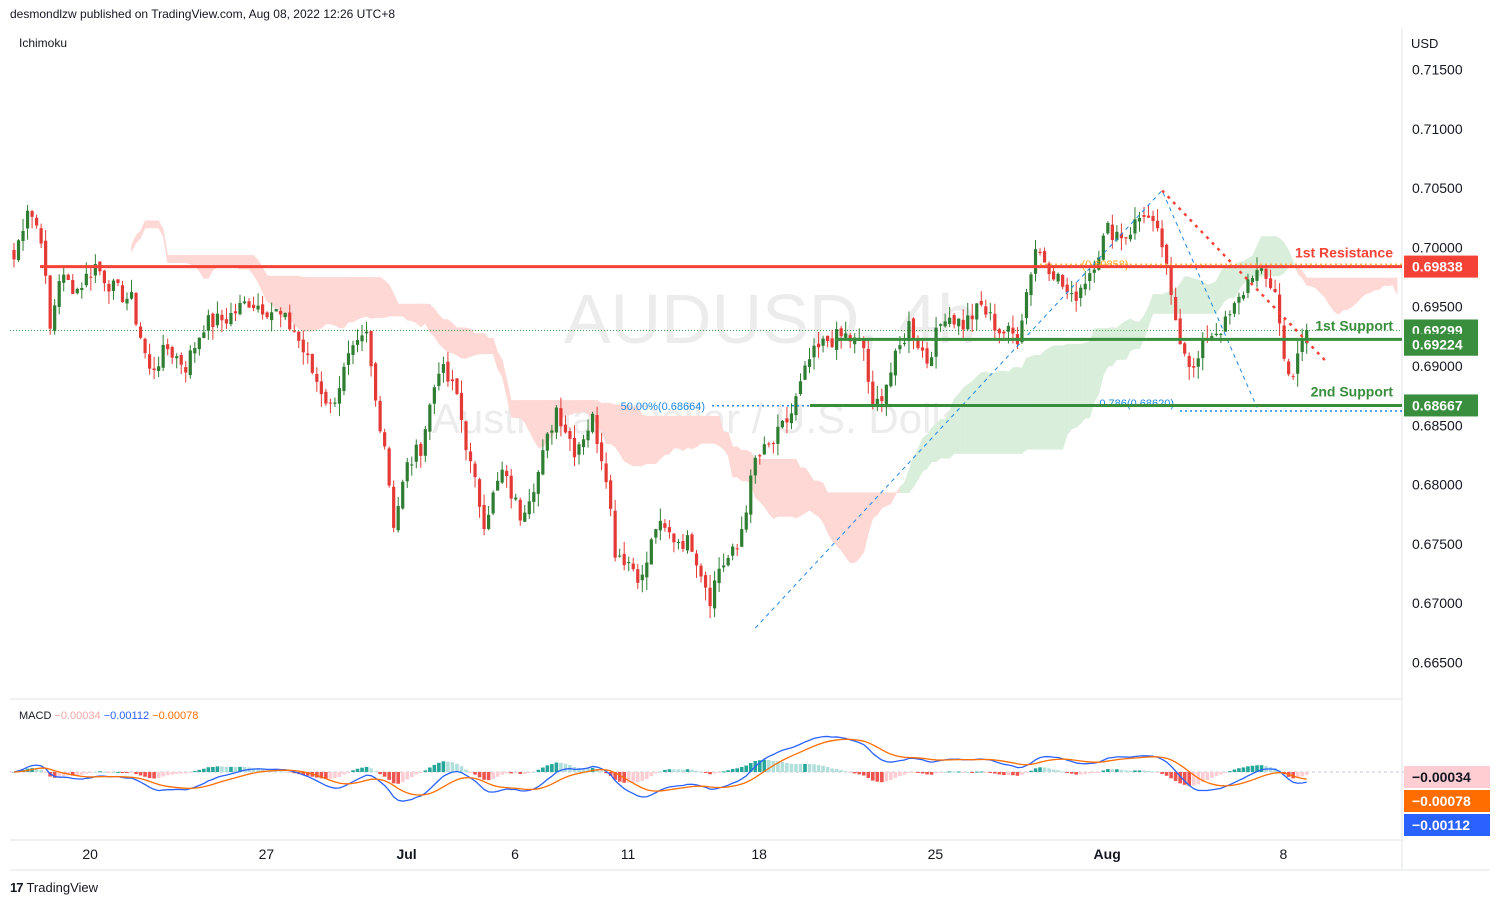 The width and height of the screenshot is (1500, 907). What do you see at coordinates (1437, 129) in the screenshot?
I see `price-tick: 0.71000` at bounding box center [1437, 129].